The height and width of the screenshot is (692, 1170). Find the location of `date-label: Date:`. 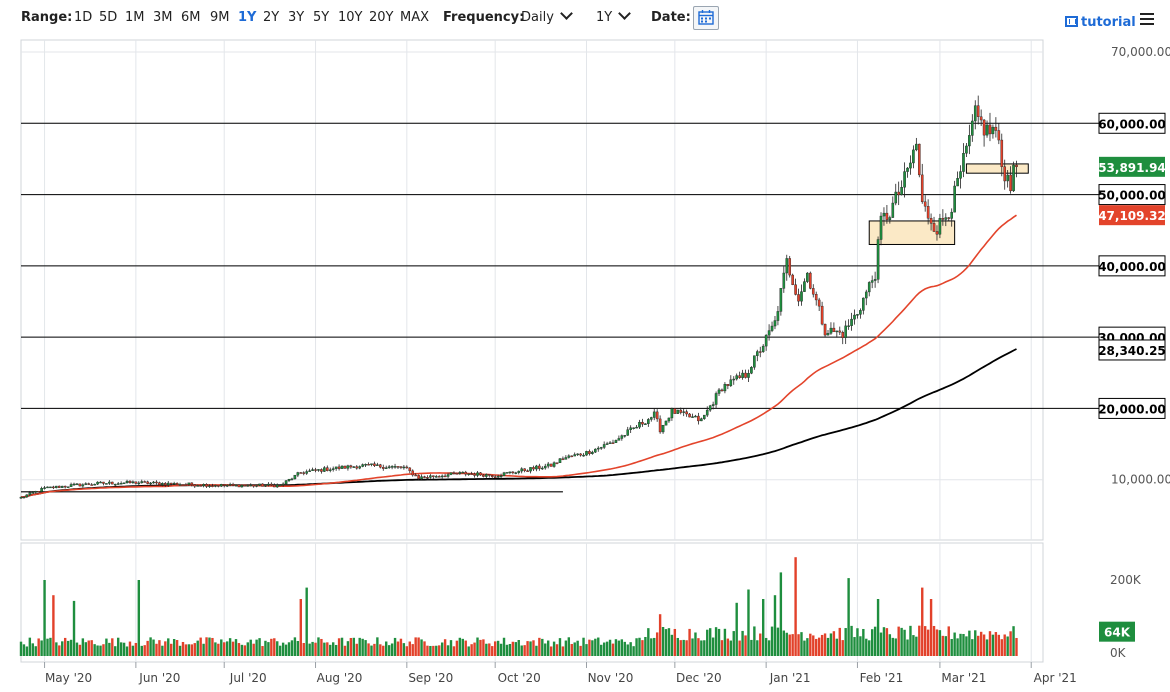

date-label: Date: is located at coordinates (671, 17).